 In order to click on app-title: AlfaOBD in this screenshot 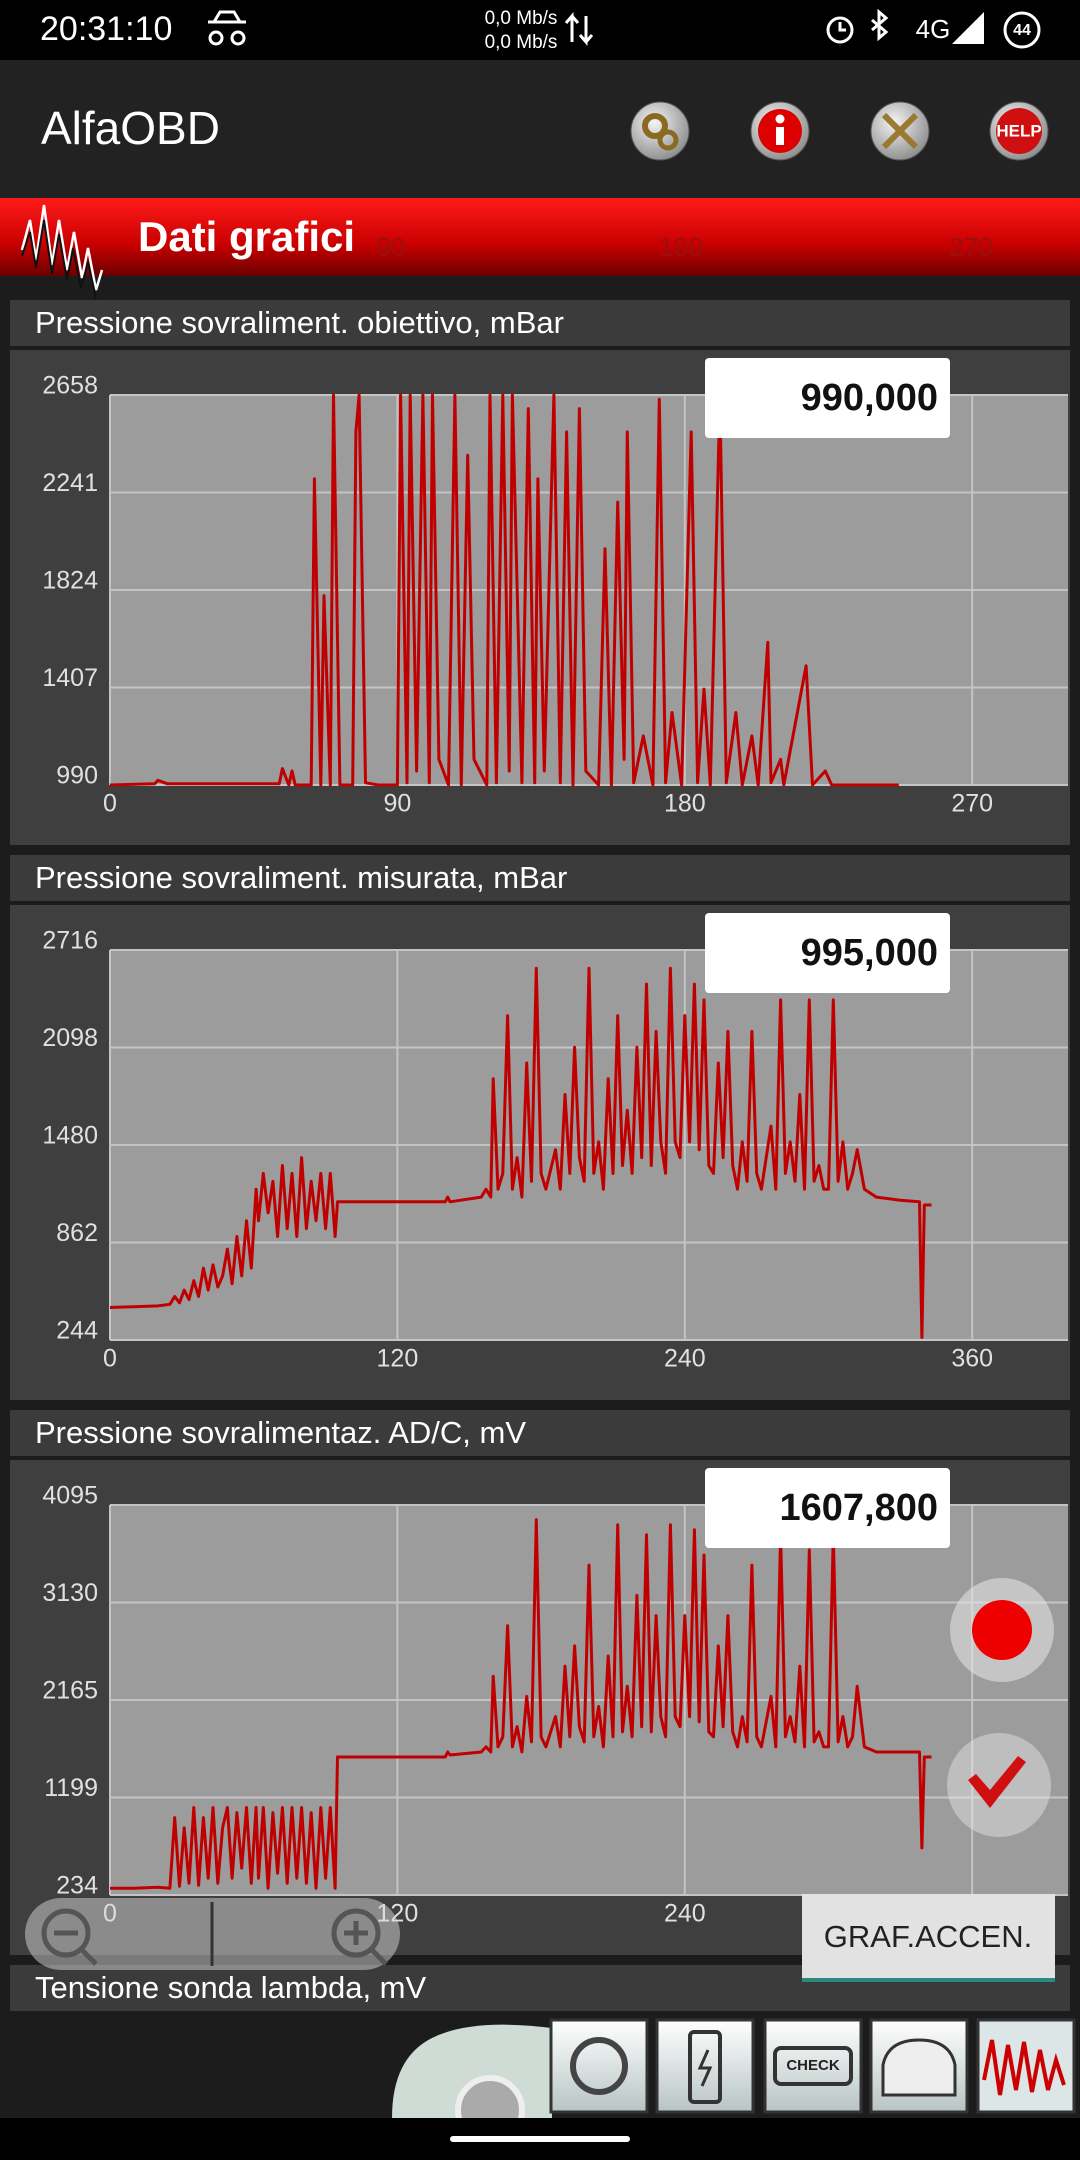, I will do `click(130, 128)`.